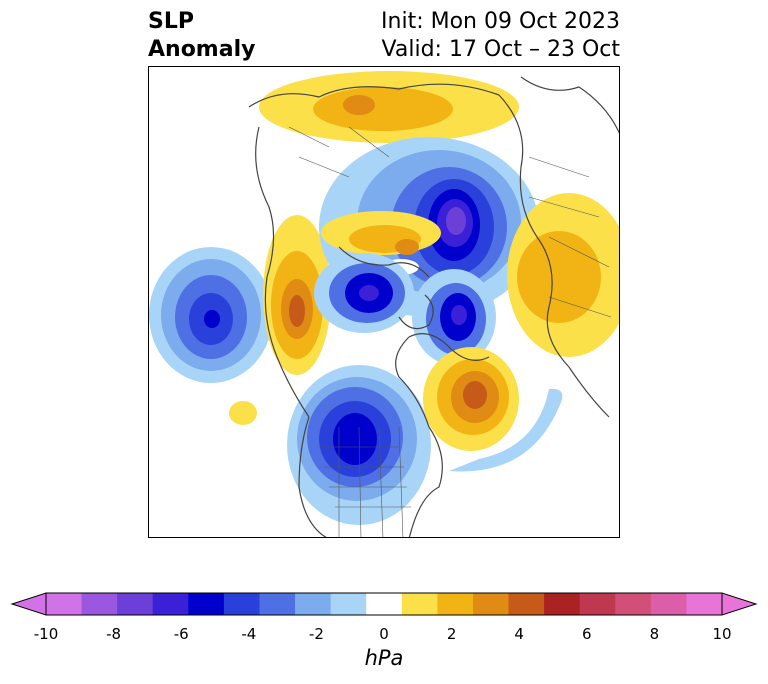 The width and height of the screenshot is (768, 684). I want to click on colorbar-tick-label: -10, so click(46, 634).